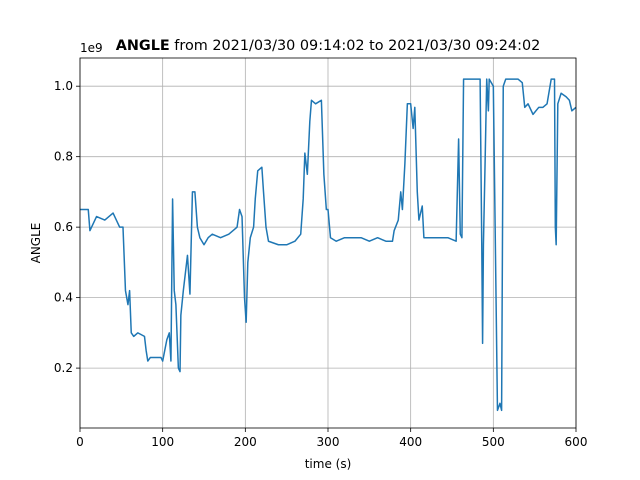 This screenshot has width=640, height=480. Describe the element at coordinates (63, 368) in the screenshot. I see `y-tick-label: 0.2` at that location.